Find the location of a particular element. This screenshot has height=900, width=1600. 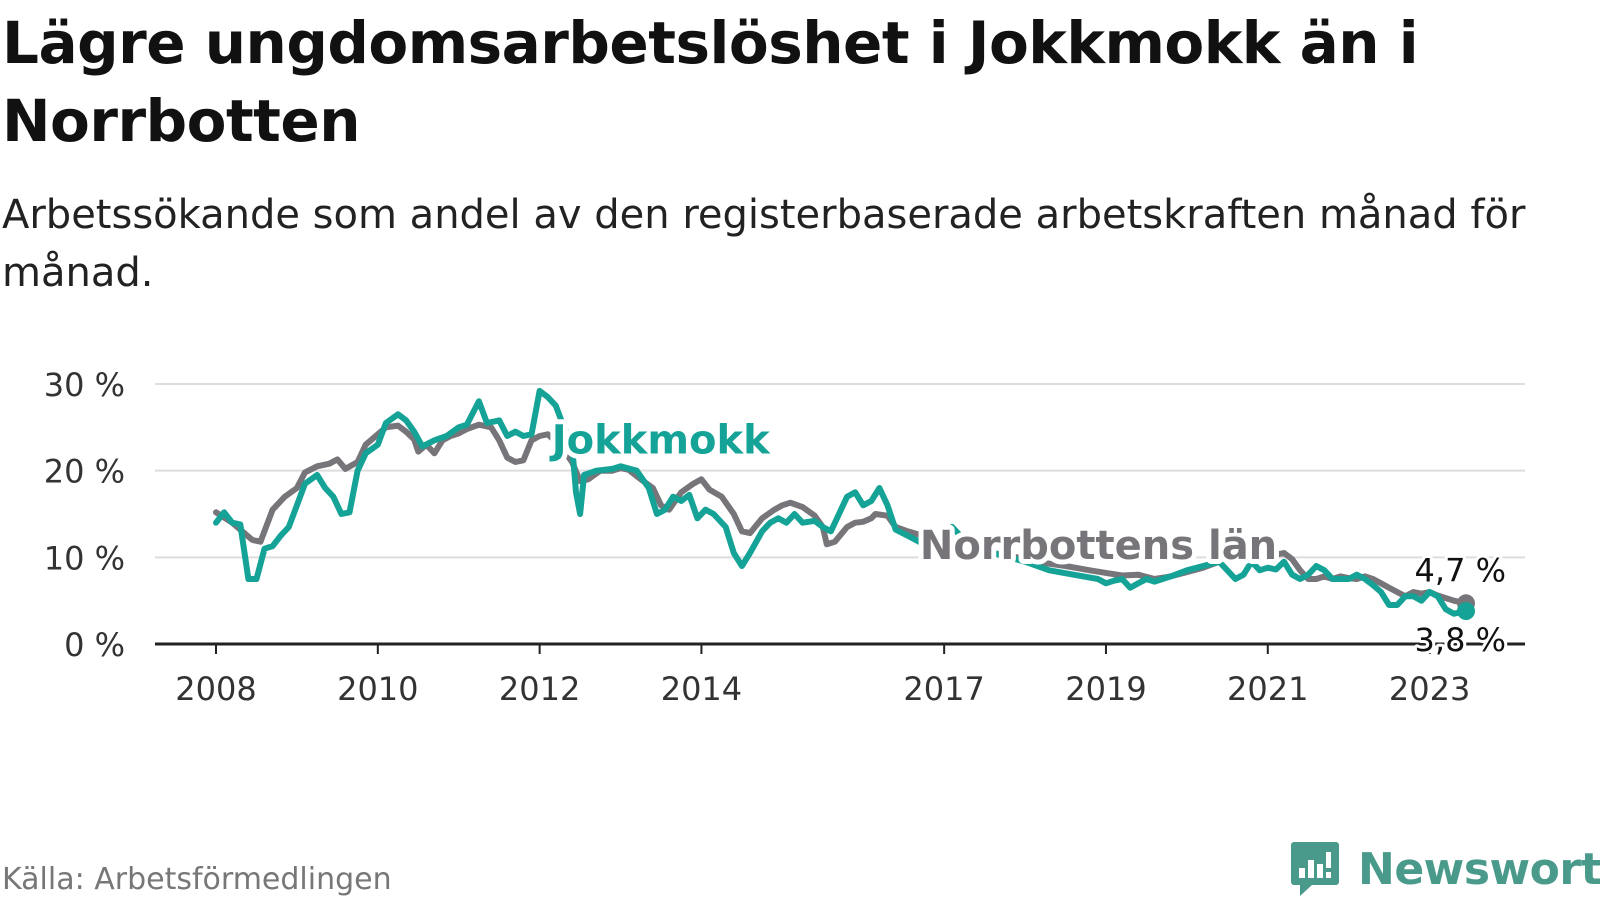

end-markers: 4,7 %4,7 %3,8 %3,8 % is located at coordinates (1460, 605).